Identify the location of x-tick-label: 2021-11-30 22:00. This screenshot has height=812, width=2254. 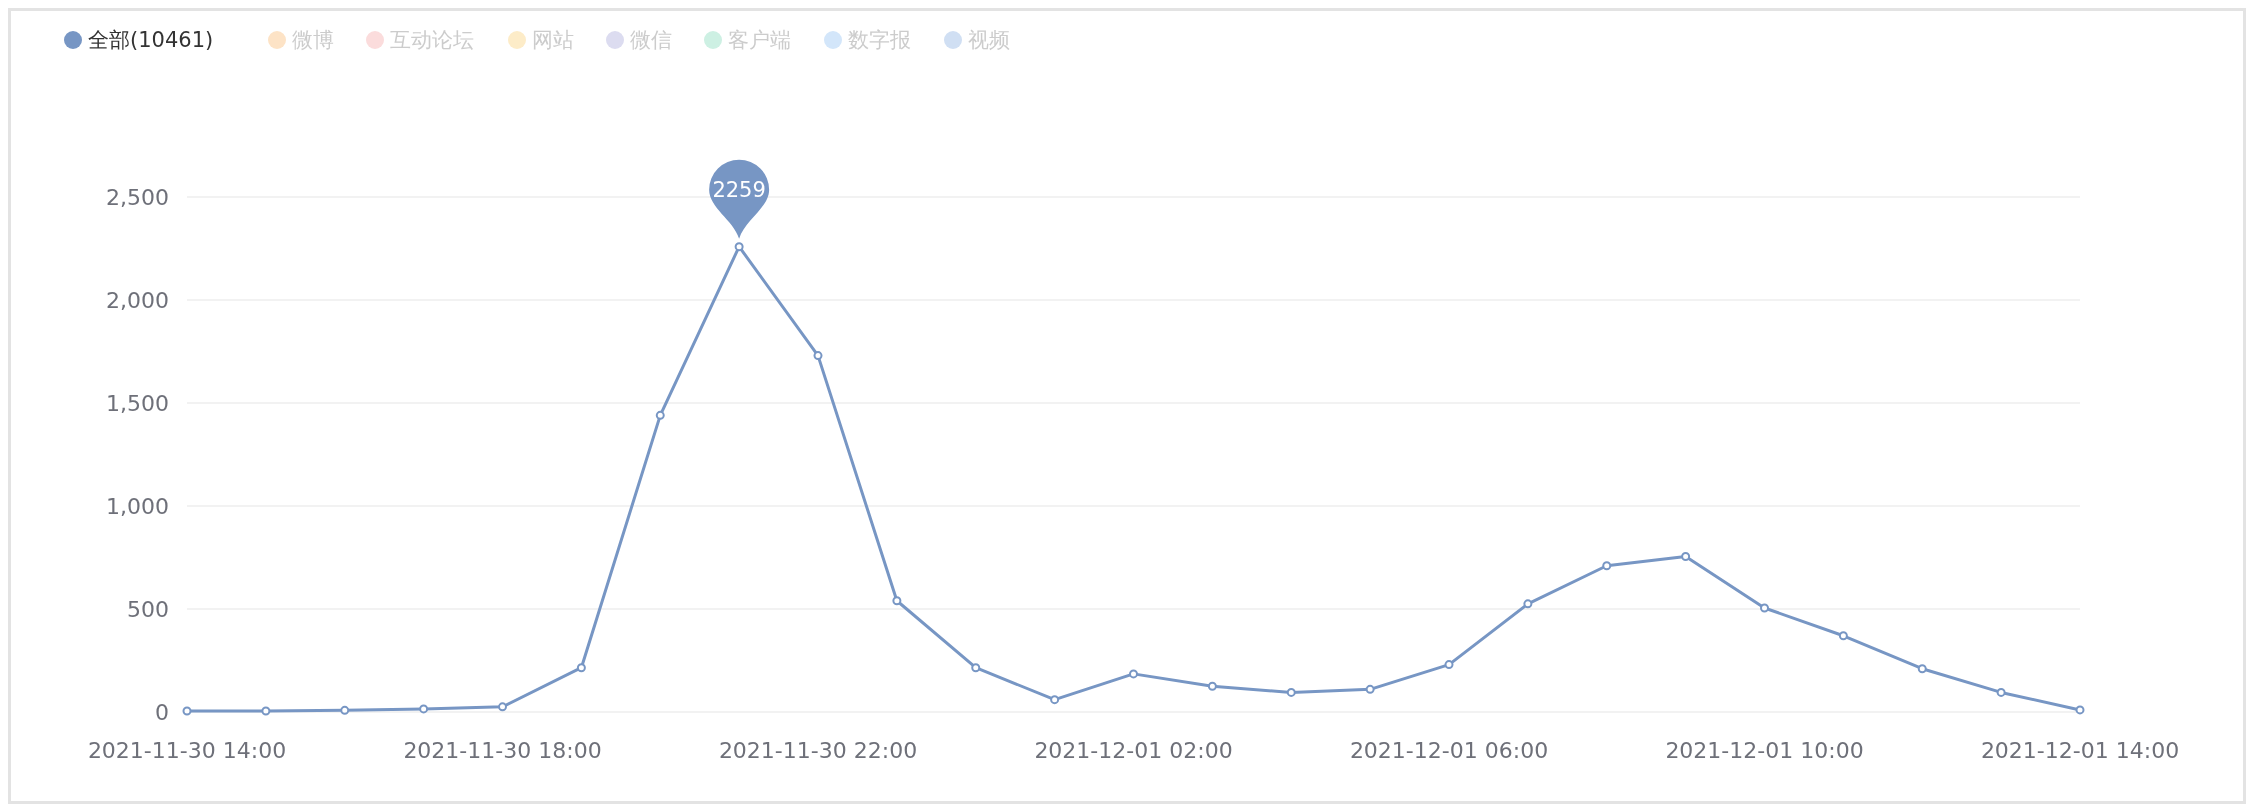
(818, 750).